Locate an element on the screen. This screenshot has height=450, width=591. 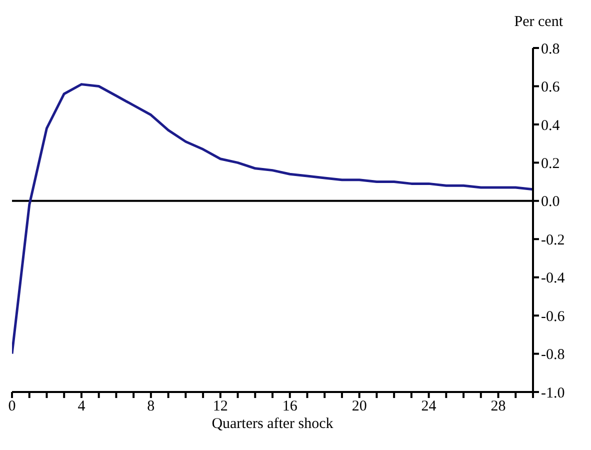
y-tick-label: 0.0 is located at coordinates (550, 202).